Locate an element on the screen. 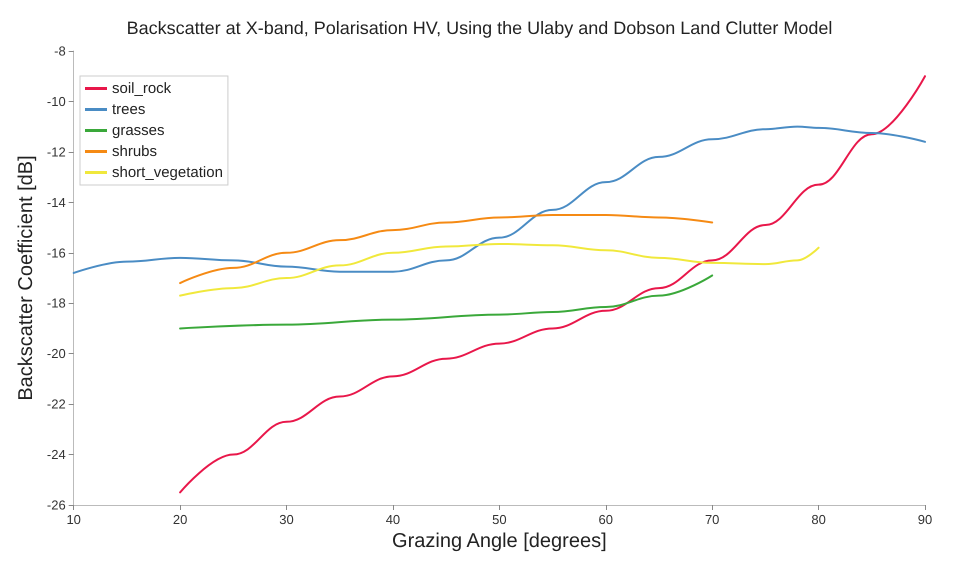 Image resolution: width=959 pixels, height=564 pixels. chart-title: Backscatter at X-band, Polarisation HV, Using the Ulaby and Dobson Land Clutter Model is located at coordinates (479, 28).